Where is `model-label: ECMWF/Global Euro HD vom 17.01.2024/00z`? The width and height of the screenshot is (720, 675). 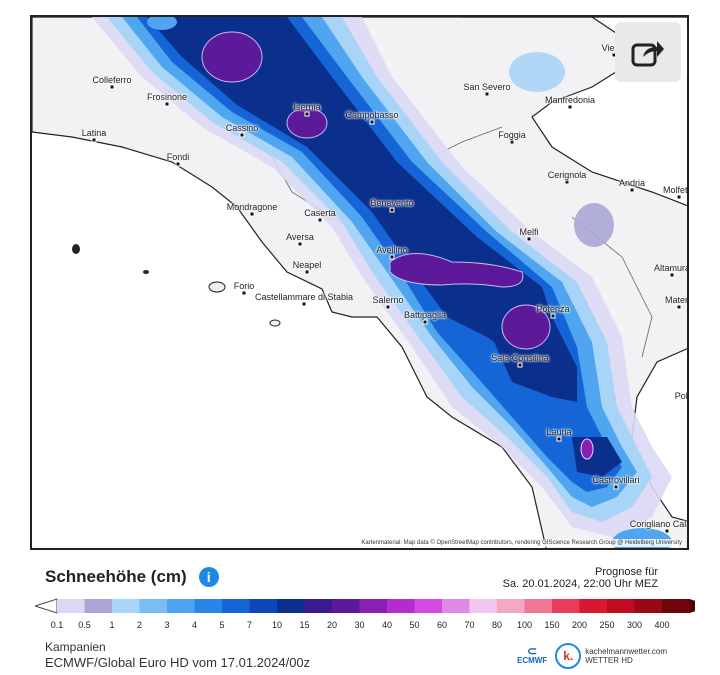
model-label: ECMWF/Global Euro HD vom 17.01.2024/00z is located at coordinates (178, 662).